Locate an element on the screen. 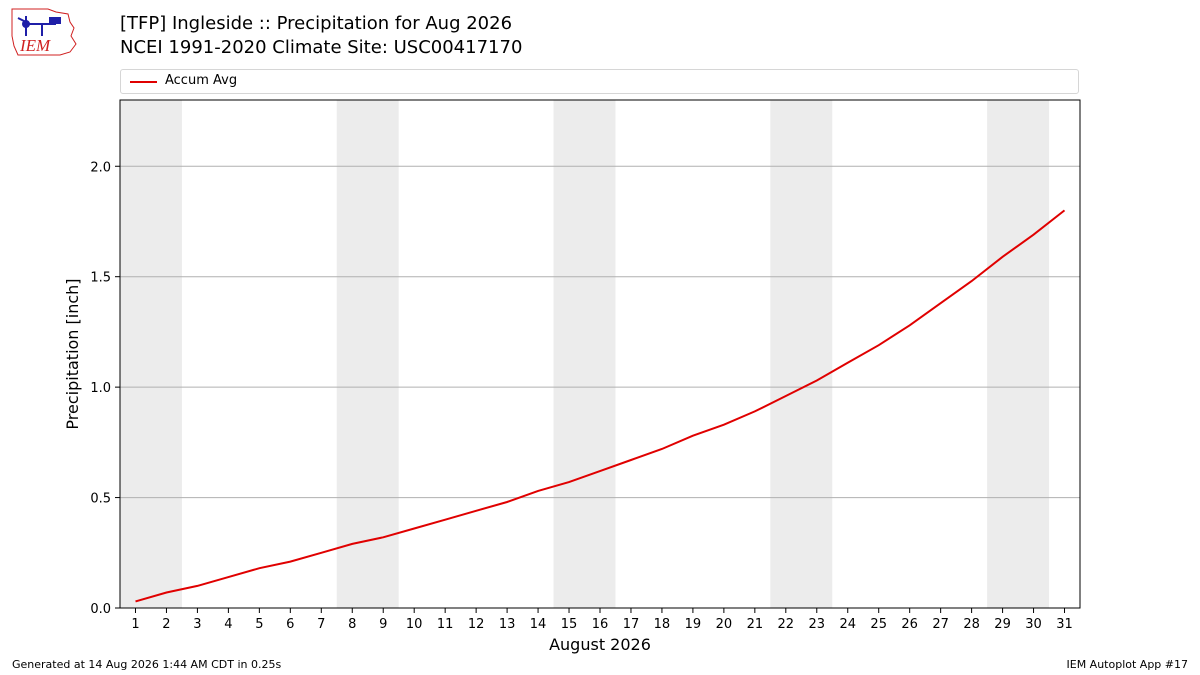 This screenshot has width=1200, height=675. x-tick-label: 28 is located at coordinates (971, 624).